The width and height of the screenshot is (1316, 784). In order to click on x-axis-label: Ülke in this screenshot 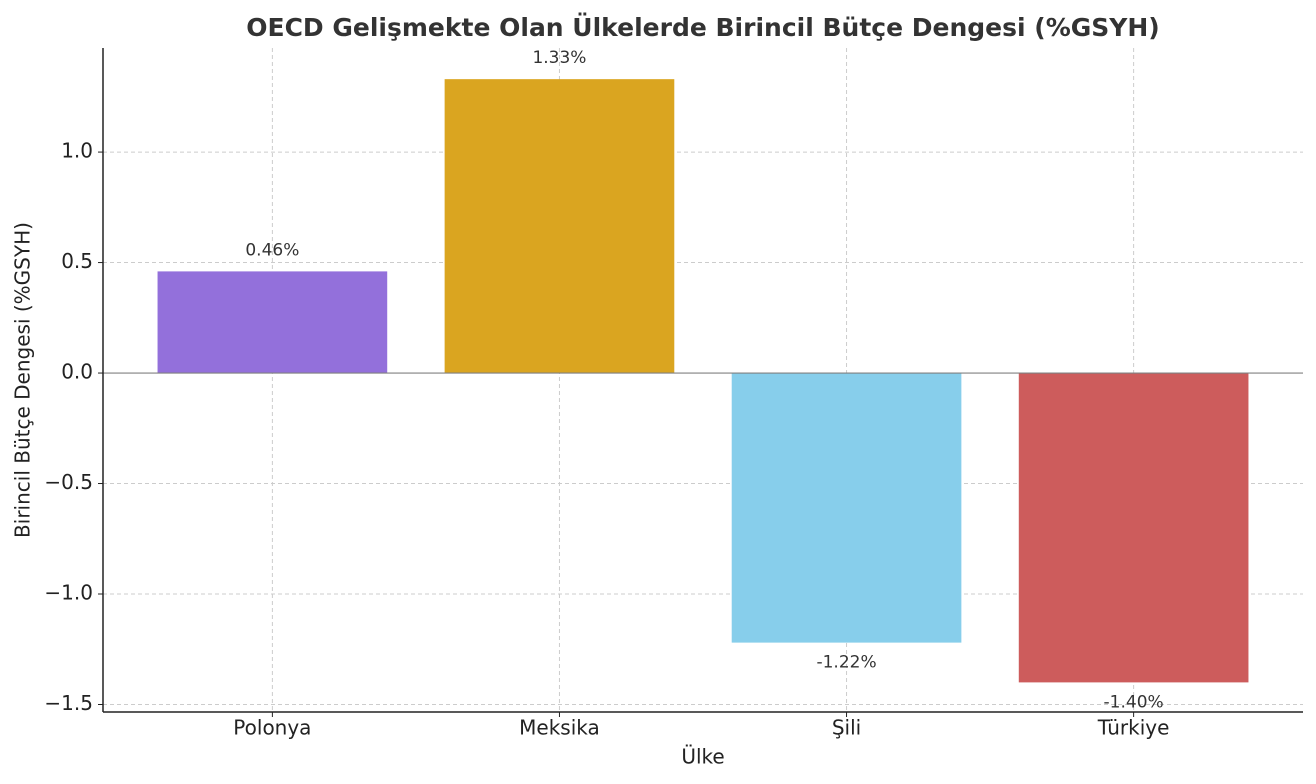, I will do `click(702, 757)`.